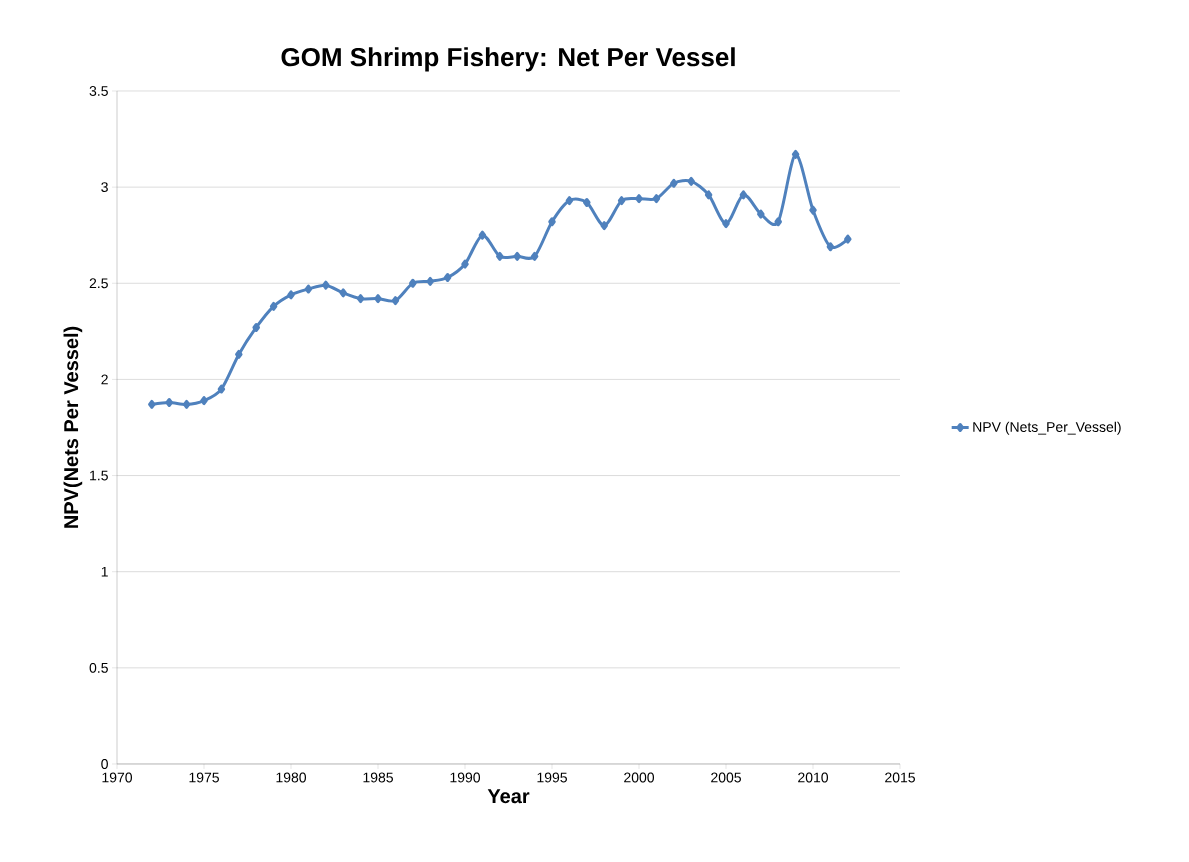  Describe the element at coordinates (104, 764) in the screenshot. I see `y-tick-label: 0` at that location.